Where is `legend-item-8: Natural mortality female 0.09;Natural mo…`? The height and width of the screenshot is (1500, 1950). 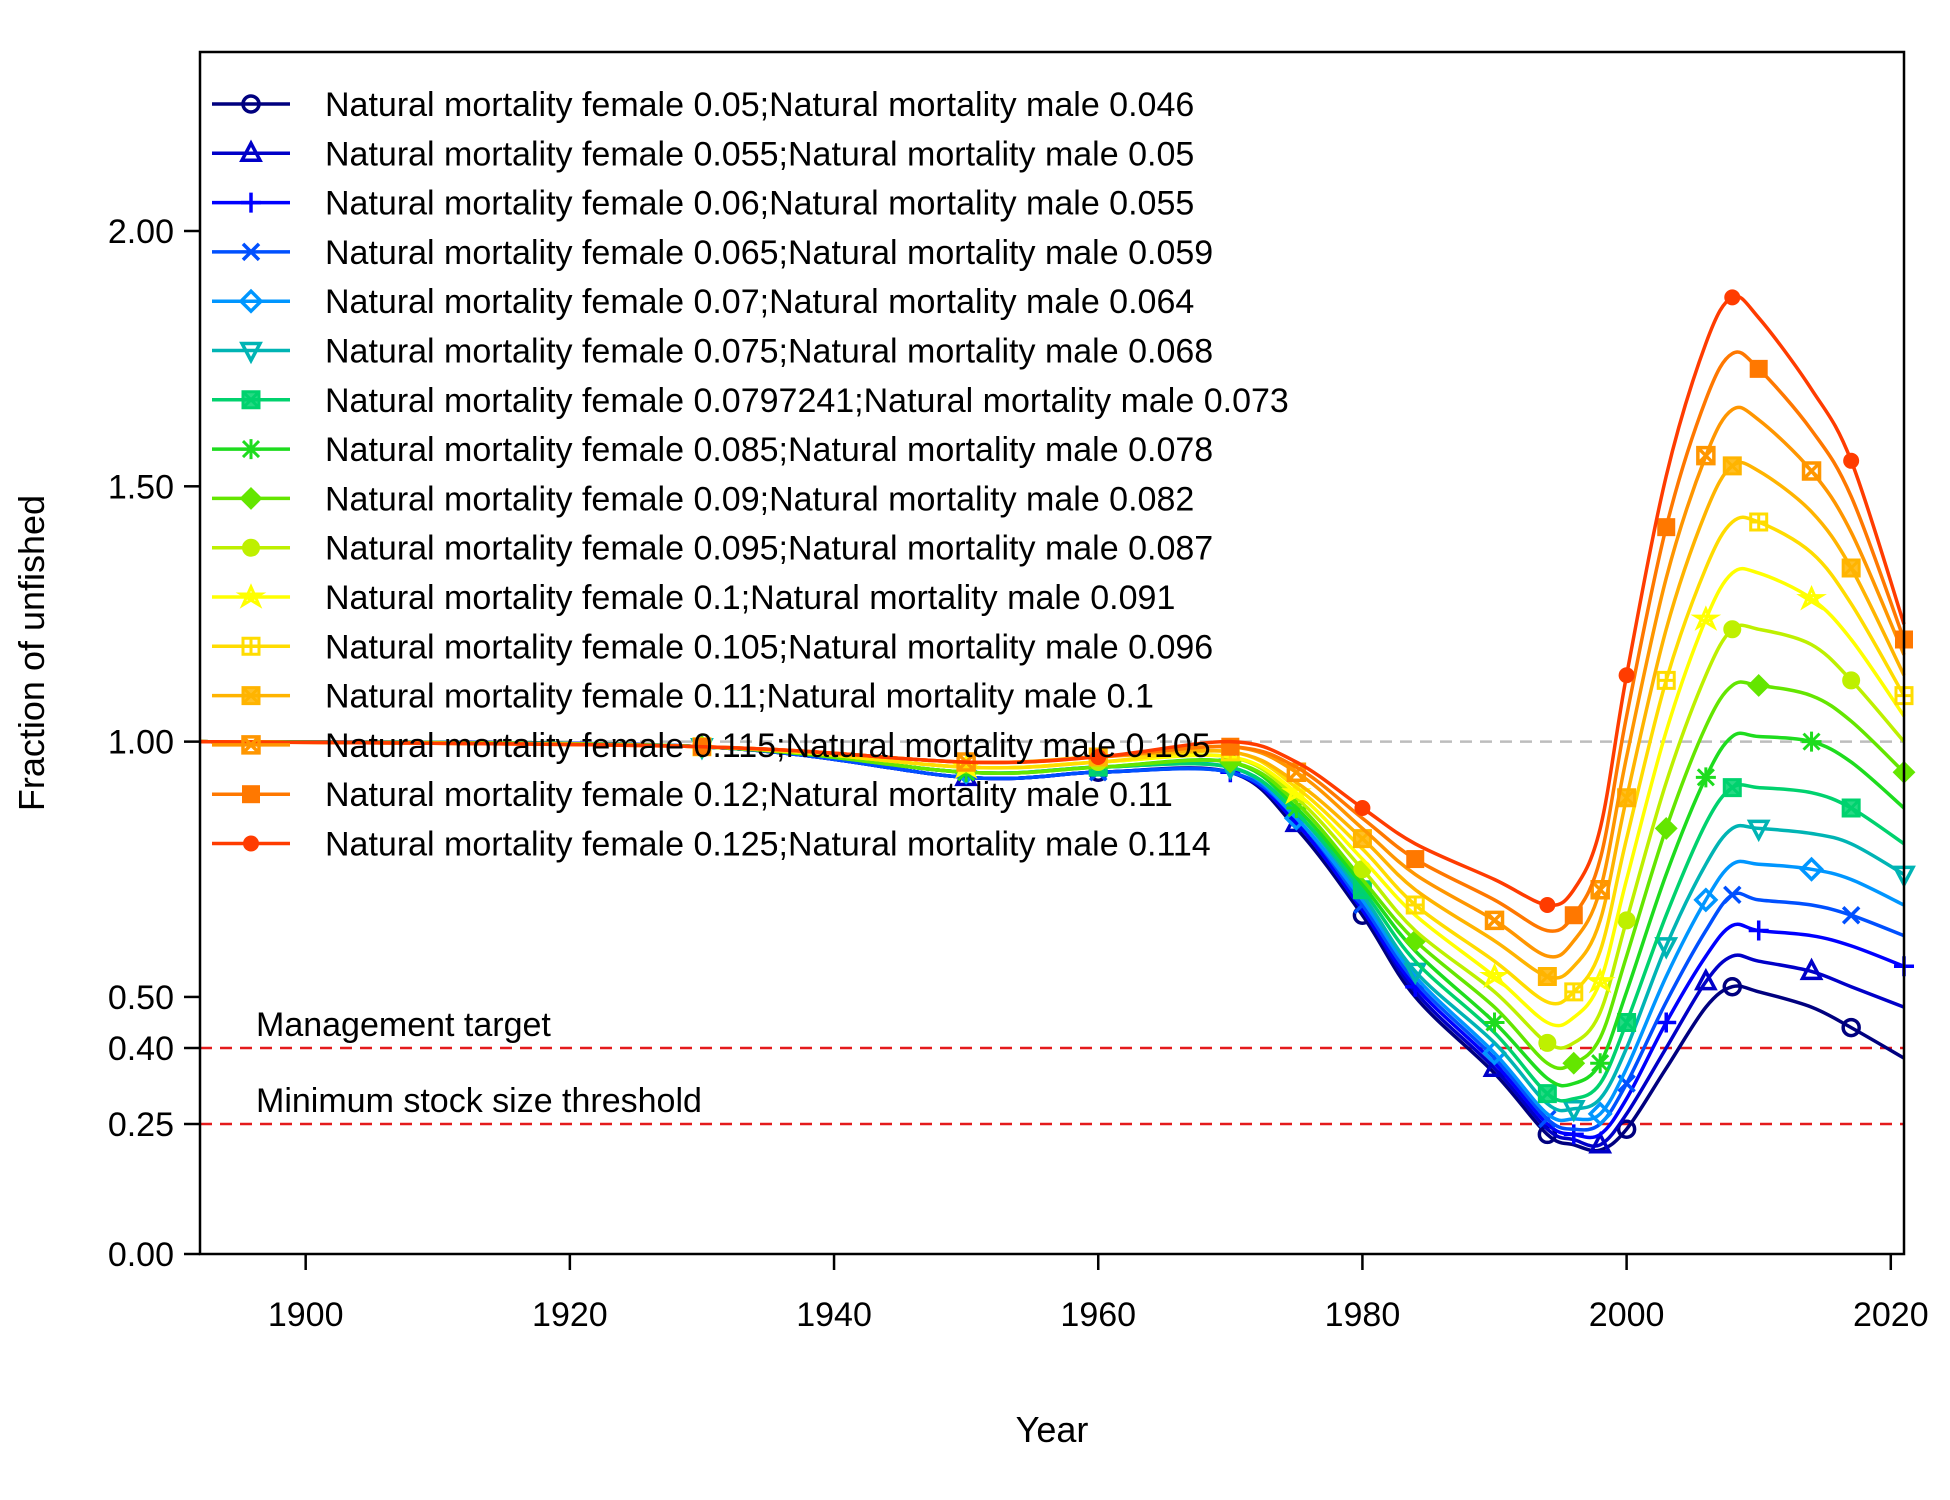
legend-item-8: Natural mortality female 0.09;Natural mo… is located at coordinates (703, 499).